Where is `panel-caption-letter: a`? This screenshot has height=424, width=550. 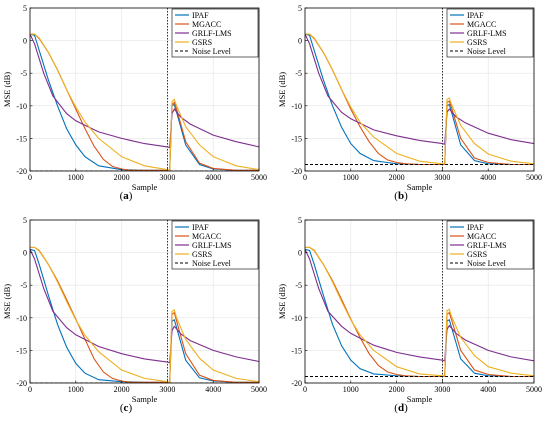
panel-caption-letter: a is located at coordinates (126, 196).